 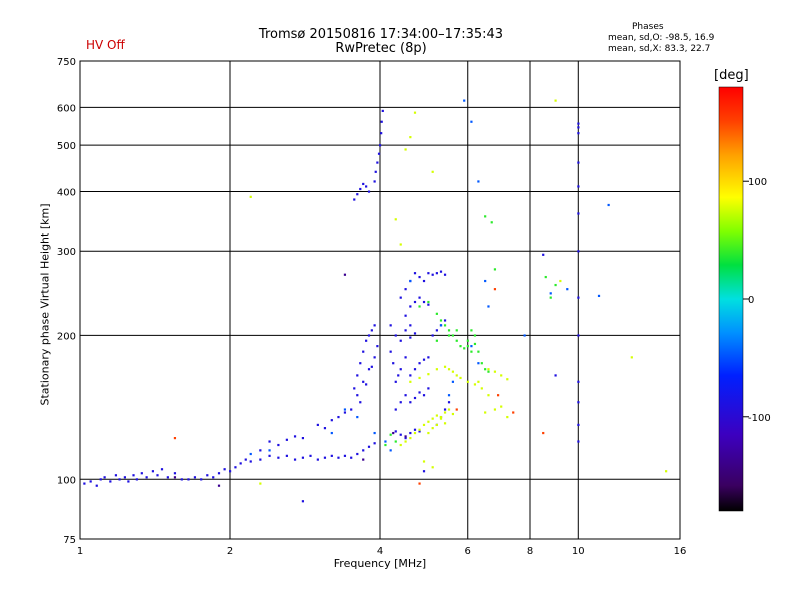 I want to click on x-tick-label: 2, so click(x=230, y=551).